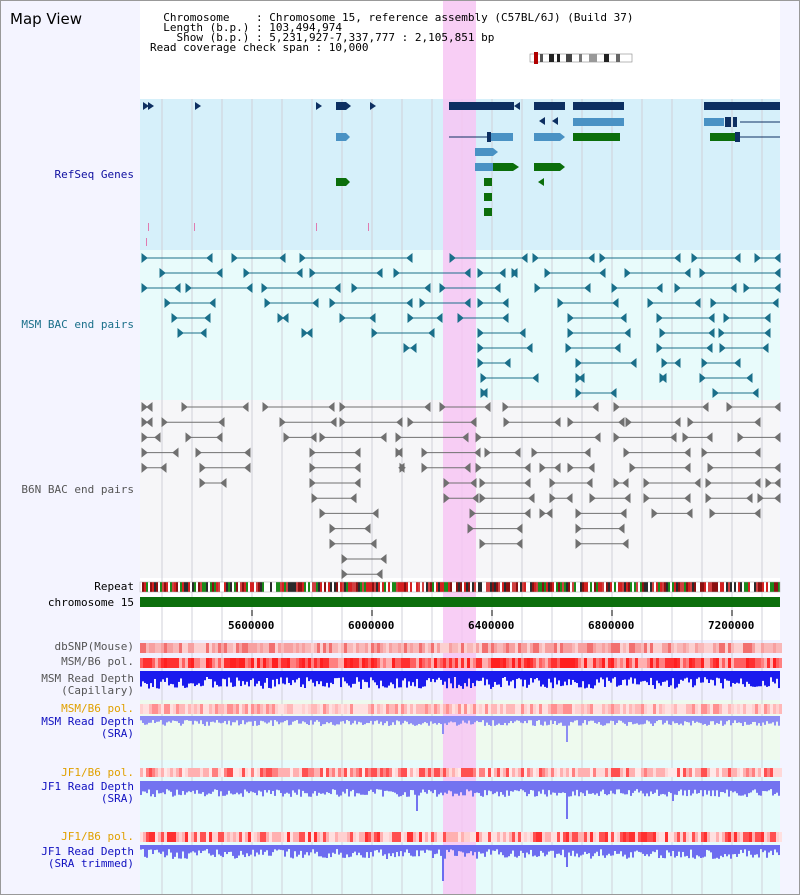 This screenshot has width=800, height=895. I want to click on ideogram-position-marker, so click(536, 58).